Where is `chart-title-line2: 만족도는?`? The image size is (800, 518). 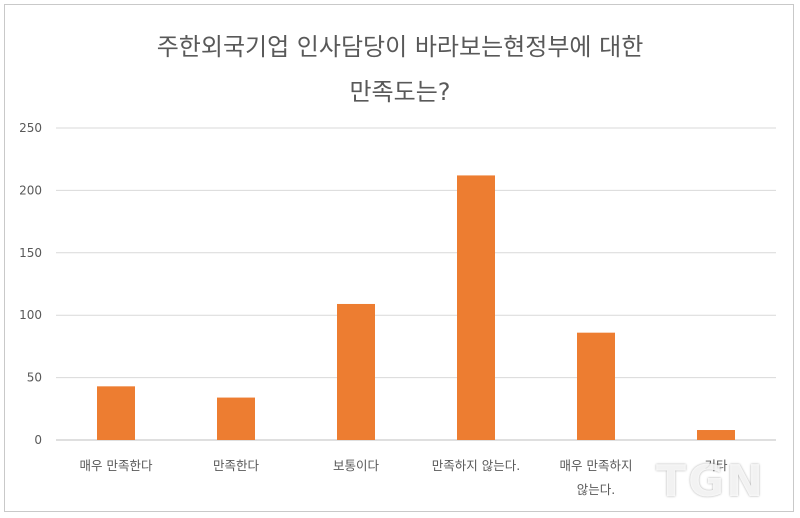 chart-title-line2: 만족도는? is located at coordinates (400, 92).